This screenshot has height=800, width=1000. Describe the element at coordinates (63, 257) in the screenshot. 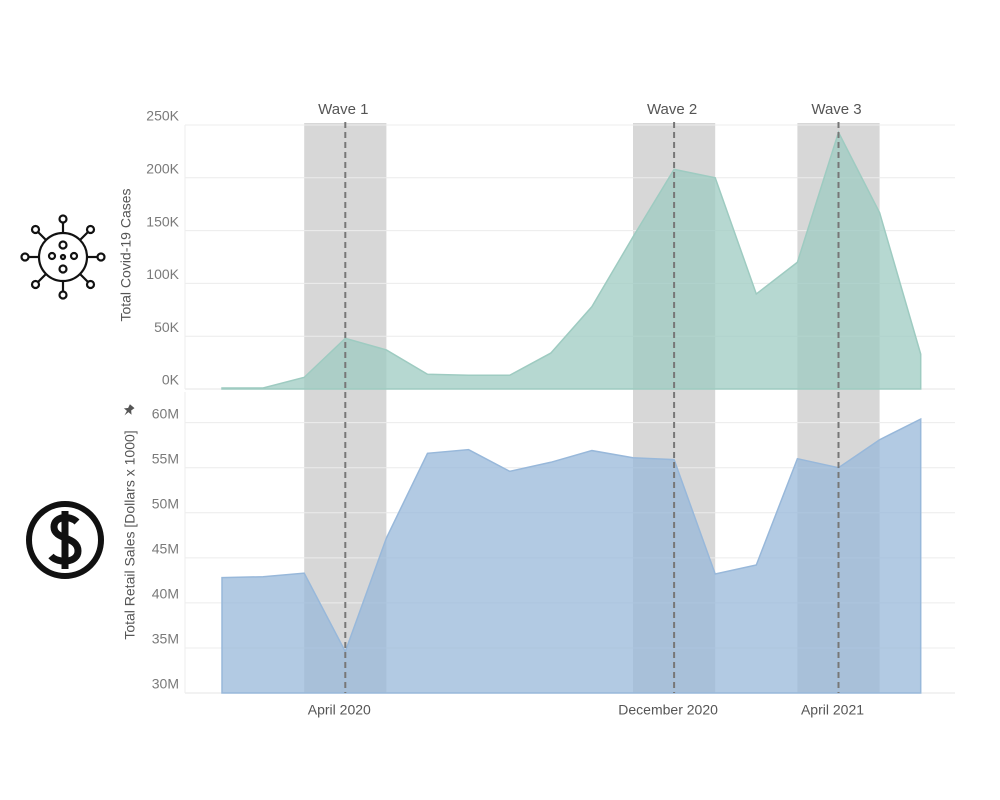

I see `virus-icon` at that location.